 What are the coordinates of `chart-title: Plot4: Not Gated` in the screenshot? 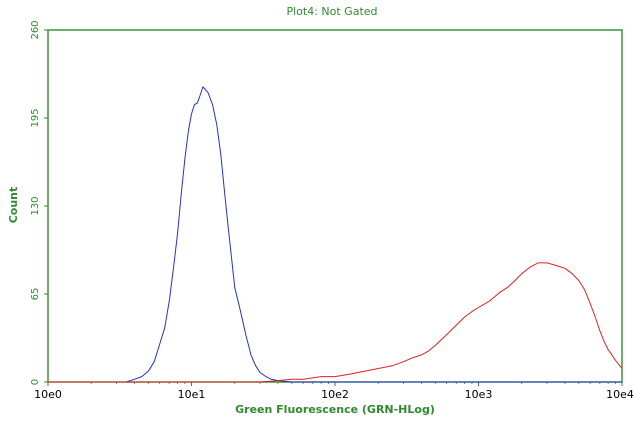 It's located at (331, 11).